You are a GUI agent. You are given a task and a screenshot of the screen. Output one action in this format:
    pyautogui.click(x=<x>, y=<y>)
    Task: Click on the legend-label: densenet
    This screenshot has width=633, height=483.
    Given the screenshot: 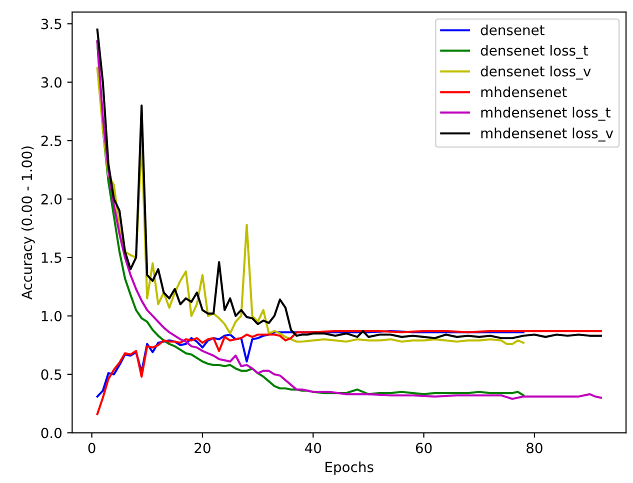 What is the action you would take?
    pyautogui.click(x=512, y=30)
    